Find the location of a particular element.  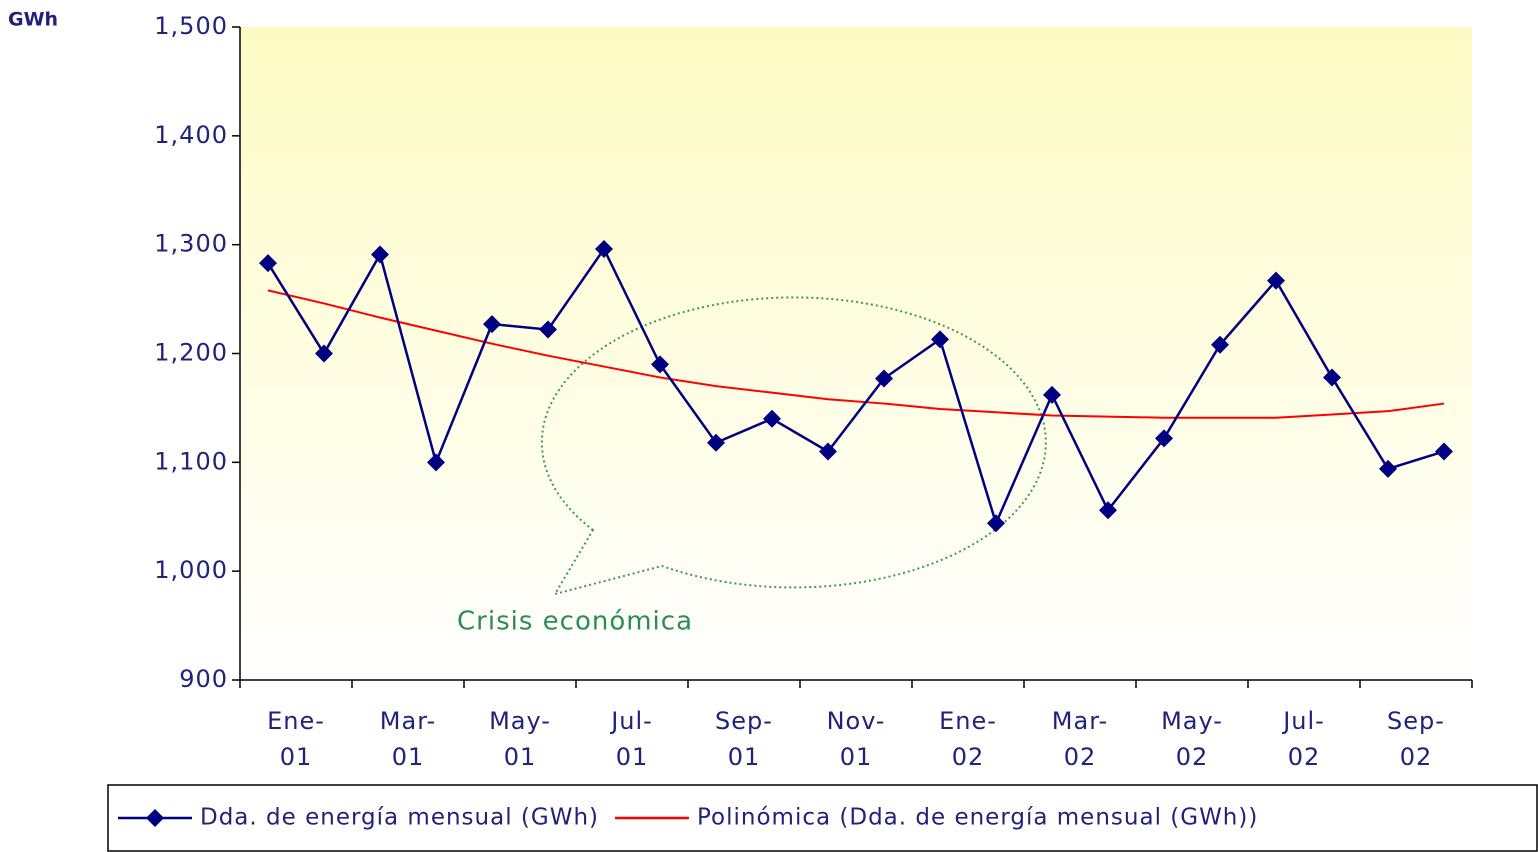

annotation: Crisis económica is located at coordinates (575, 622).